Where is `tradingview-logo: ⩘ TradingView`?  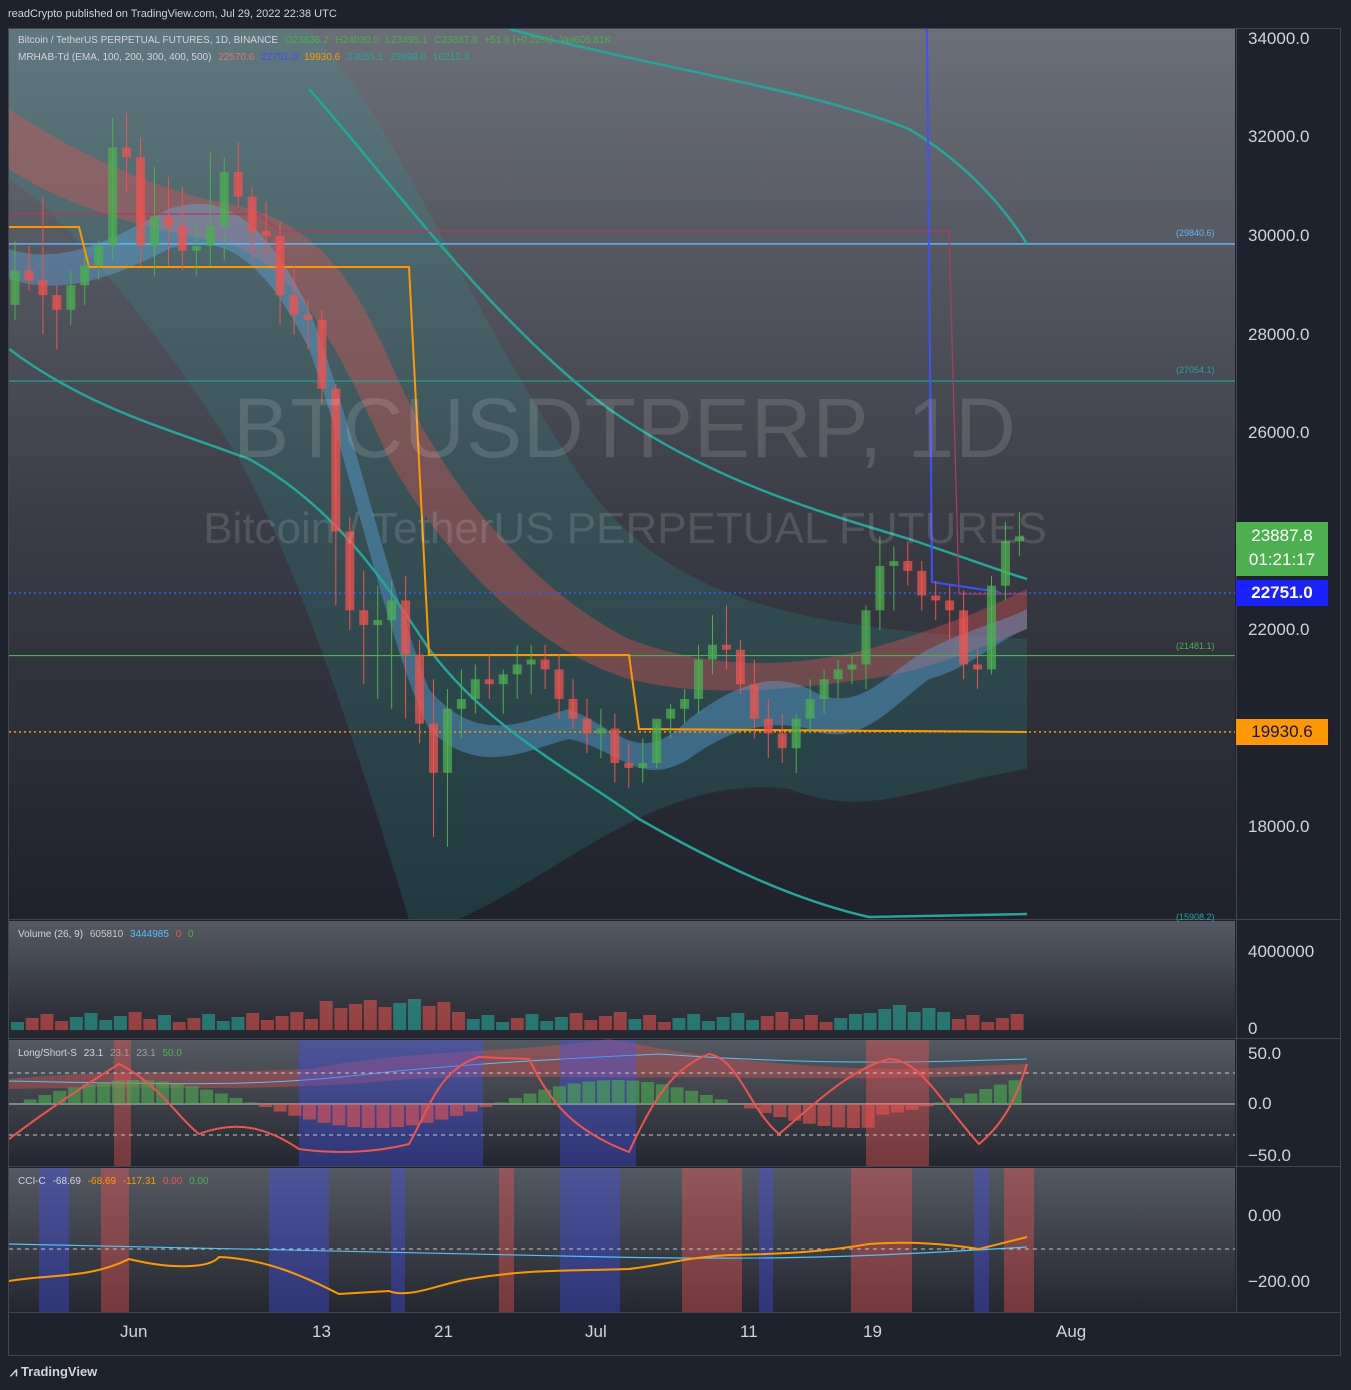
tradingview-logo: ⩘ TradingView is located at coordinates (53, 1372).